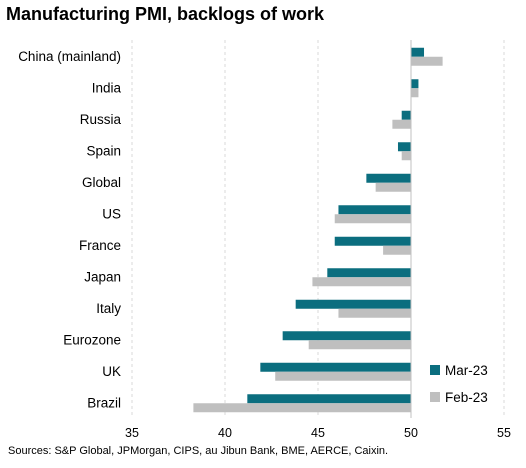 The width and height of the screenshot is (526, 468). What do you see at coordinates (411, 433) in the screenshot?
I see `x-tick-label: 50` at bounding box center [411, 433].